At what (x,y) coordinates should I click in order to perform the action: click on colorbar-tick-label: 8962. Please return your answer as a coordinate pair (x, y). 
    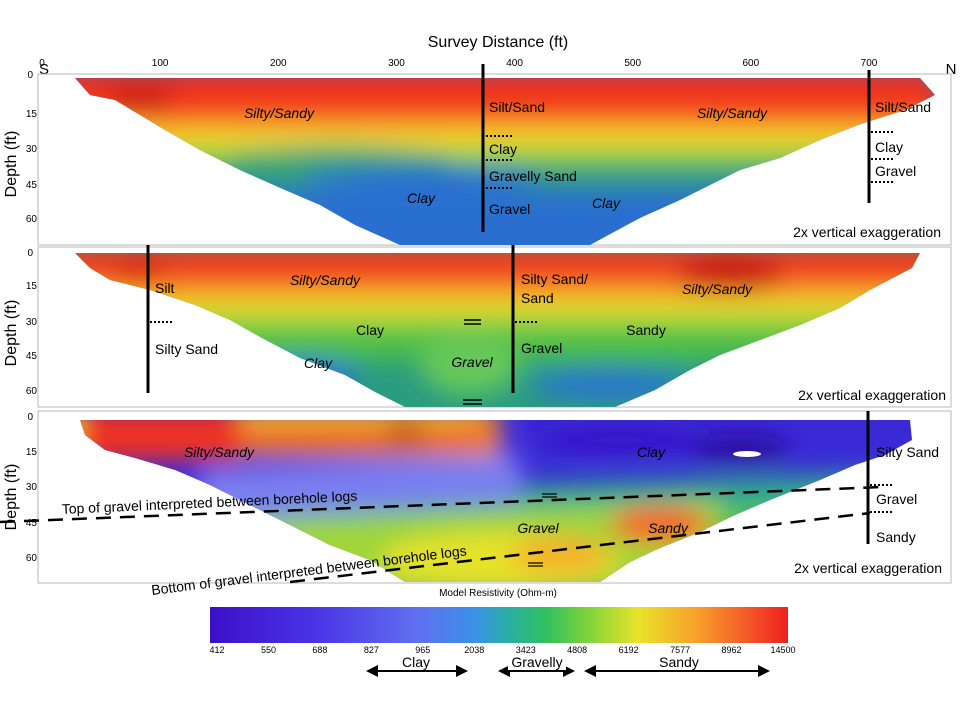
    Looking at the image, I should click on (732, 650).